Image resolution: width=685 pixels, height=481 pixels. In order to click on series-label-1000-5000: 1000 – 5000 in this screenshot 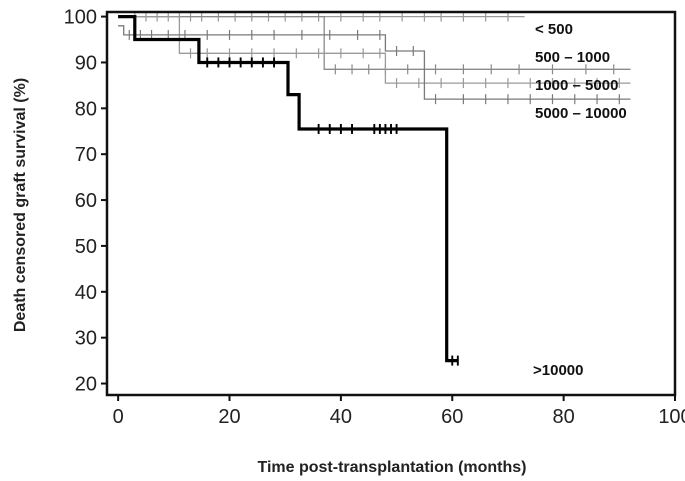, I will do `click(576, 85)`.